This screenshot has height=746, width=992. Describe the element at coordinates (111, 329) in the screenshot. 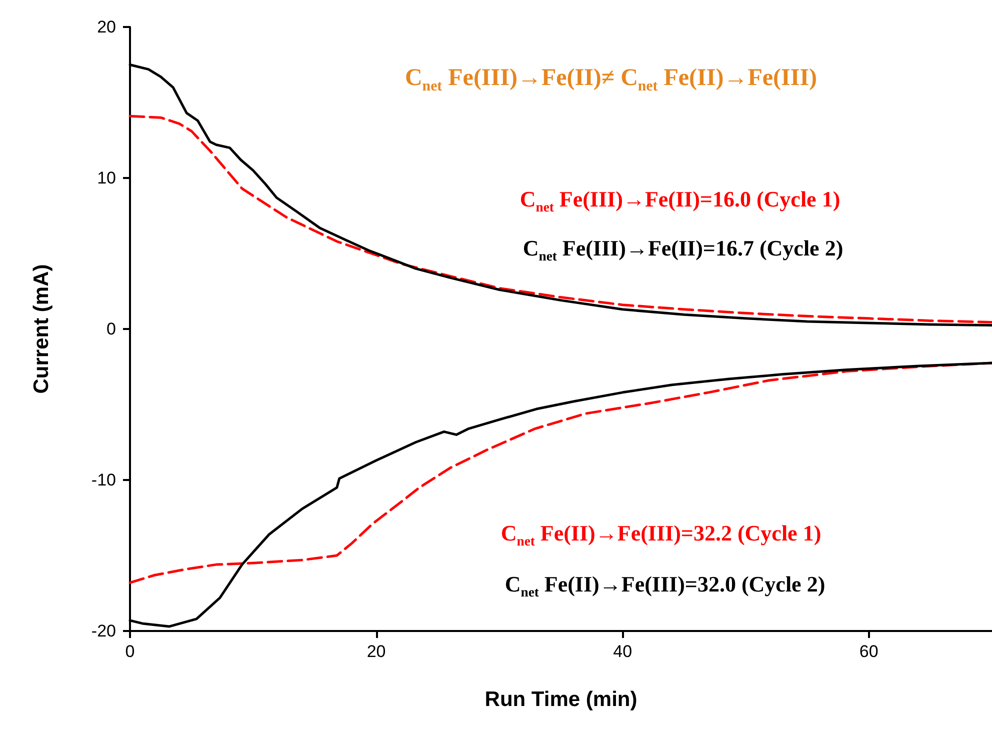

I see `y-tick-label: 0` at that location.